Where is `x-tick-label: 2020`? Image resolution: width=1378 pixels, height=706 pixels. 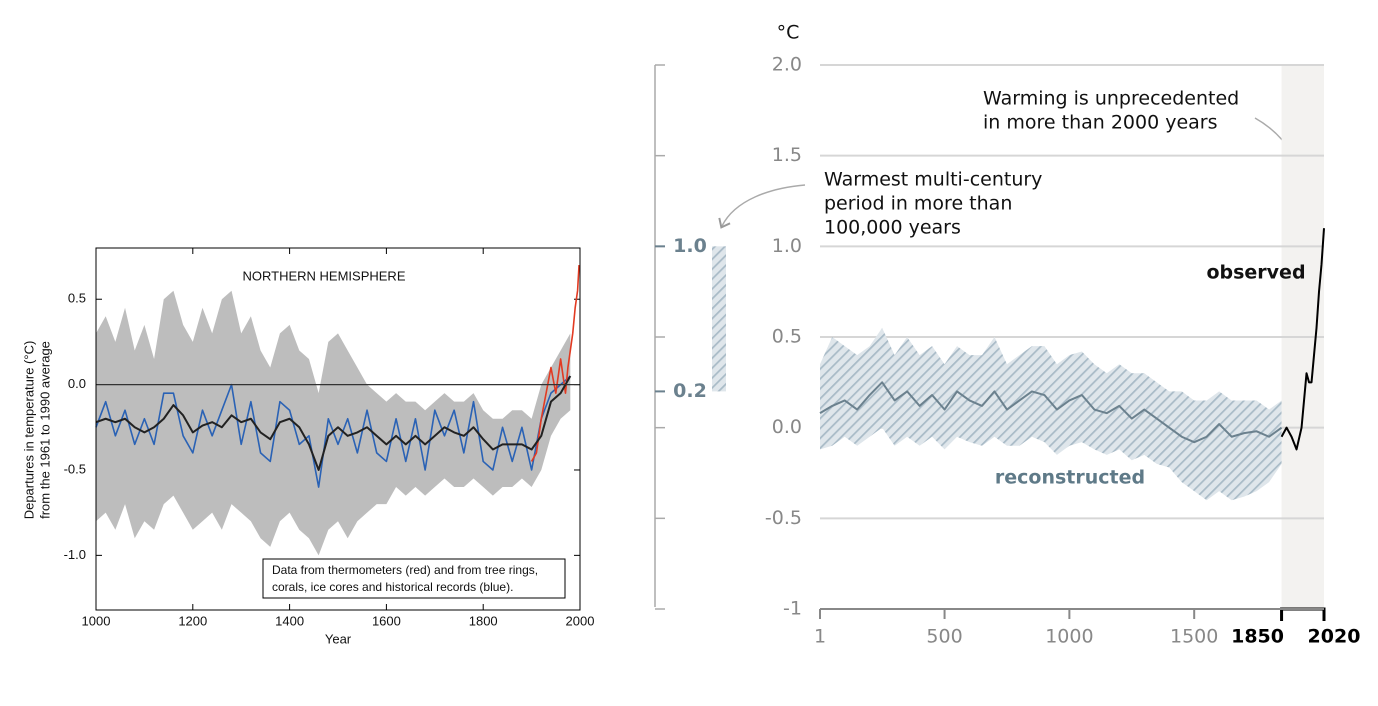 x-tick-label: 2020 is located at coordinates (1334, 637).